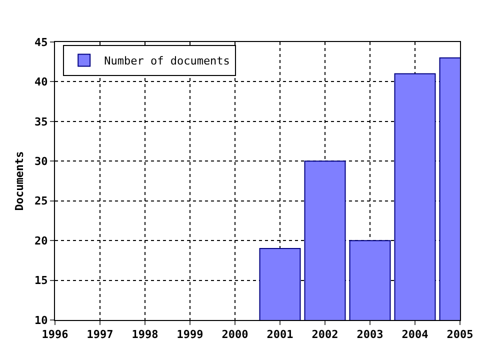 The width and height of the screenshot is (480, 350). What do you see at coordinates (415, 335) in the screenshot?
I see `x-tick-label: 2004` at bounding box center [415, 335].